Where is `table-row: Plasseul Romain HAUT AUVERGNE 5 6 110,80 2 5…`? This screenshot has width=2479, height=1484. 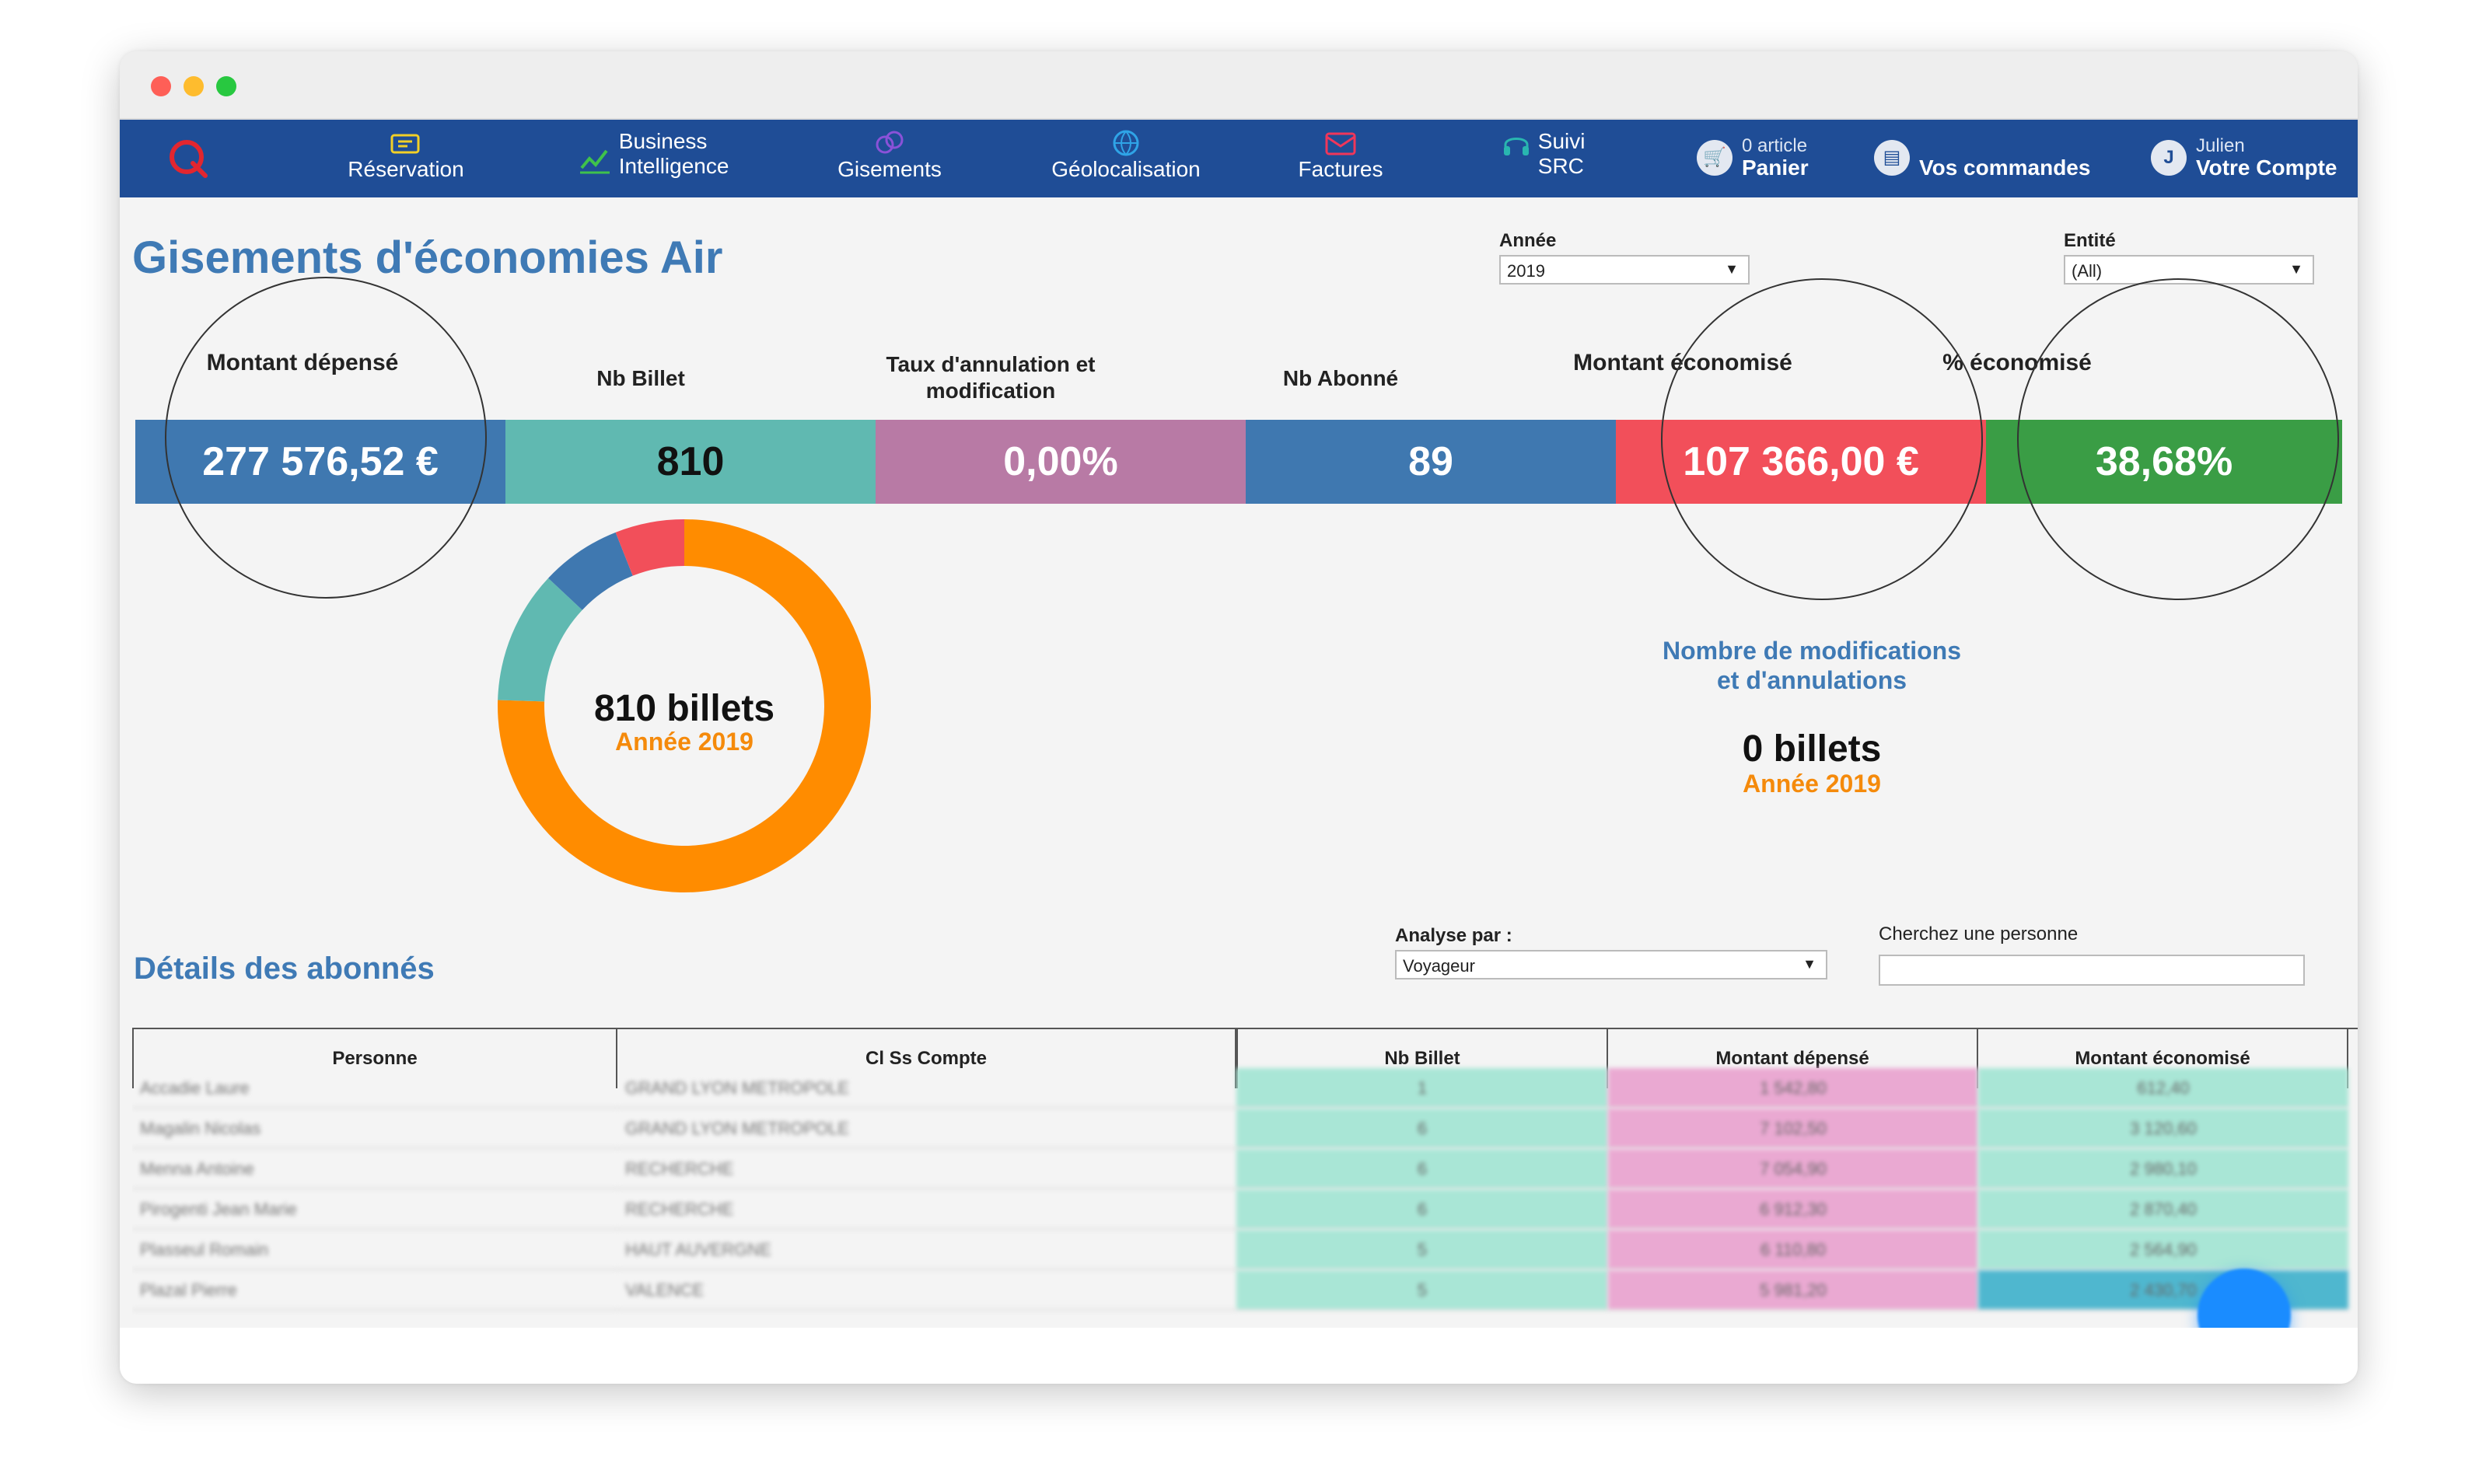 table-row: Plasseul Romain HAUT AUVERGNE 5 6 110,80 2 5… is located at coordinates (1245, 1250).